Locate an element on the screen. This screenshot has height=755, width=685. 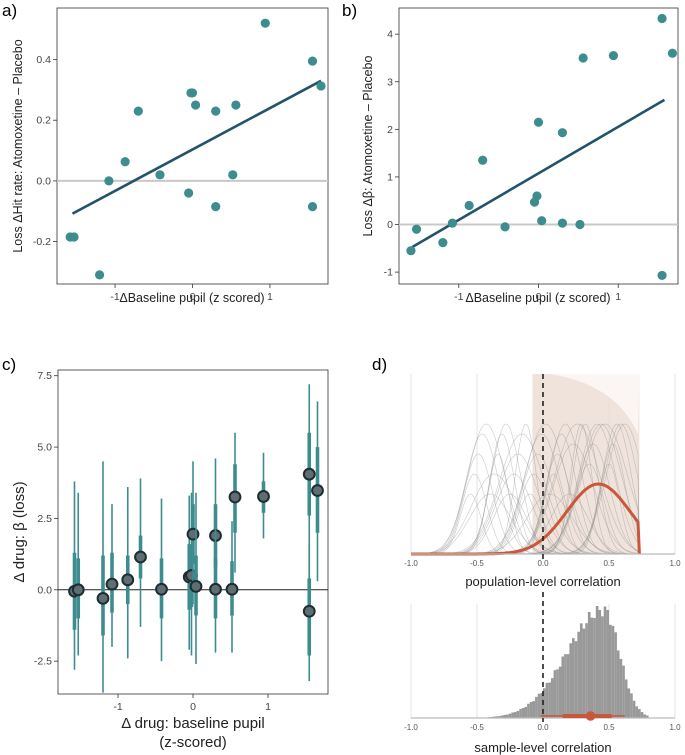
y-tick-label: 5.0 is located at coordinates (44, 448).